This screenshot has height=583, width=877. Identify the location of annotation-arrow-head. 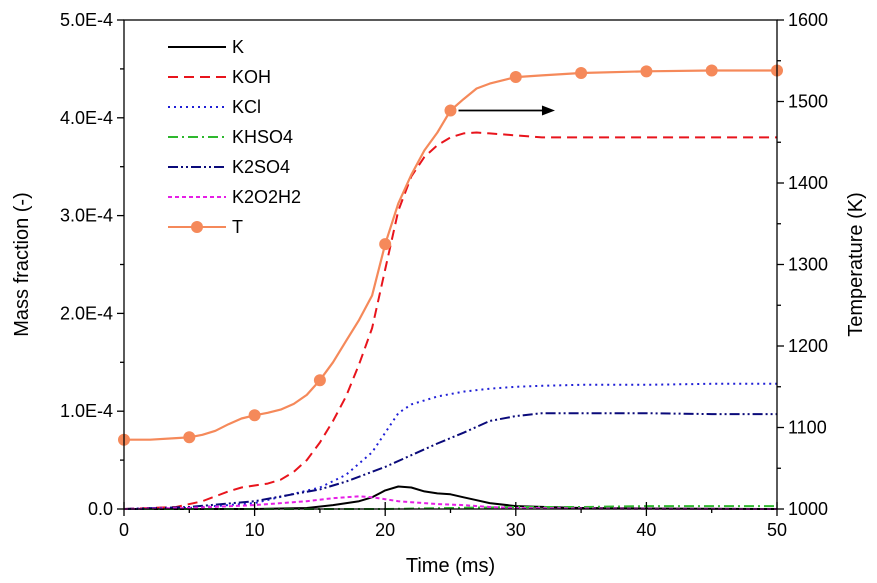
(548, 110).